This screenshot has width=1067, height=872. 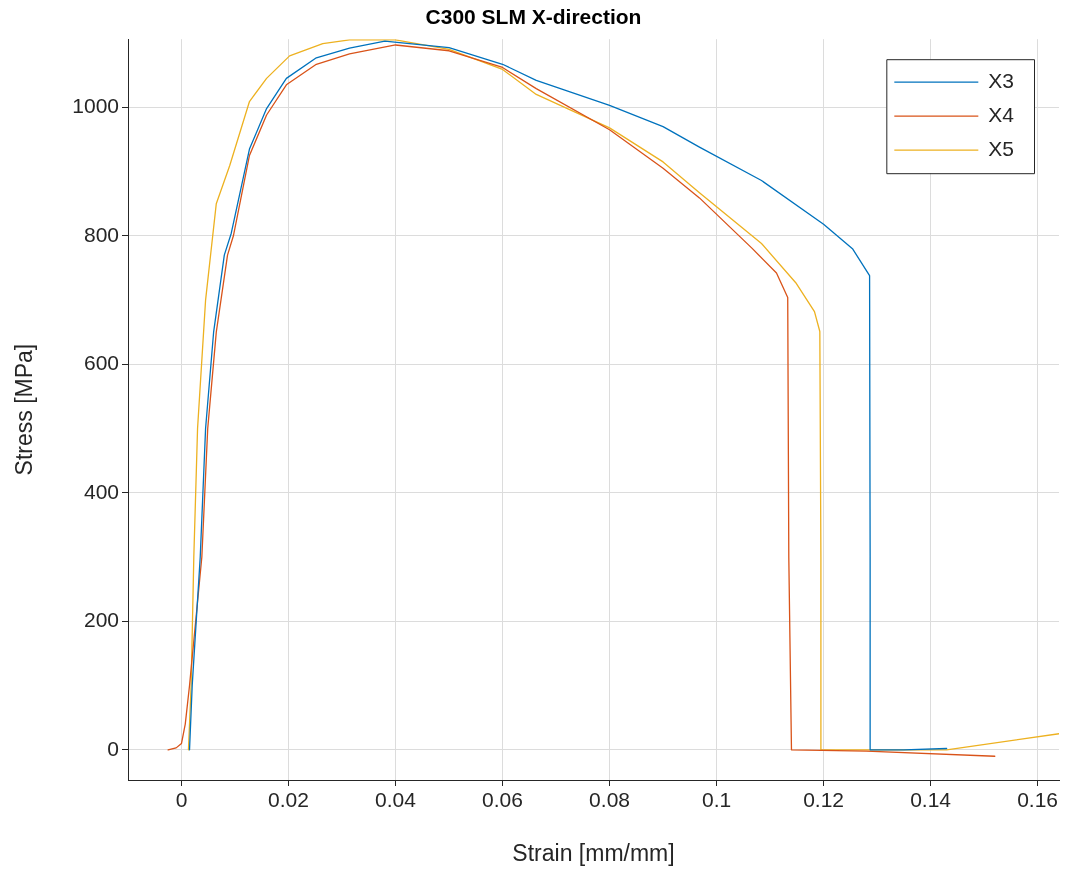 What do you see at coordinates (24, 409) in the screenshot?
I see `y-axis-title: Stress [MPa]` at bounding box center [24, 409].